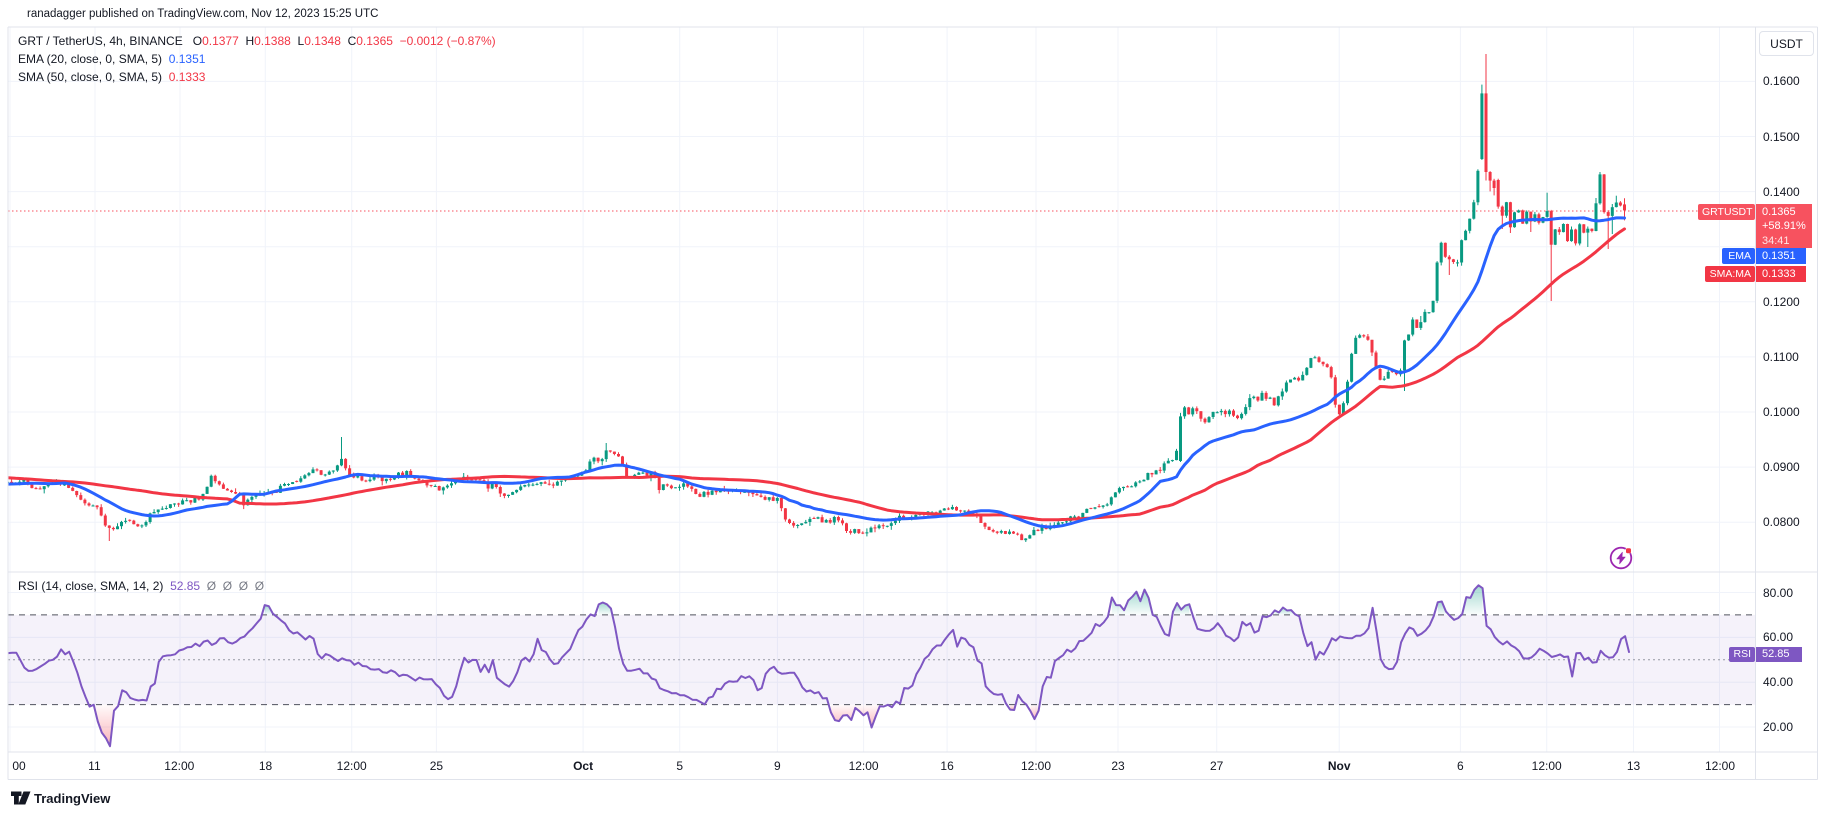 The image size is (1827, 820). I want to click on svg-text: TradingView, so click(72, 798).